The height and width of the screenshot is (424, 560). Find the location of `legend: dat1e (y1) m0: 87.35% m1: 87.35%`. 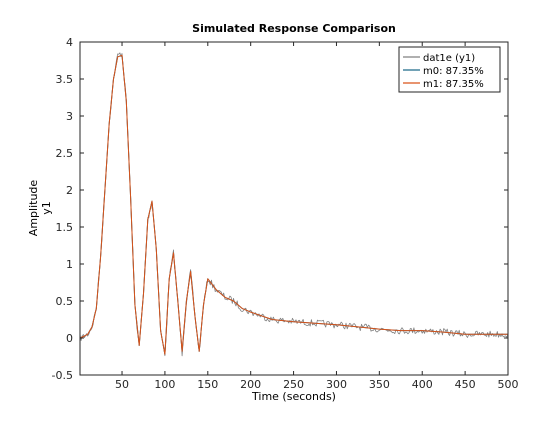

legend: dat1e (y1) m0: 87.35% m1: 87.35% is located at coordinates (449, 69).